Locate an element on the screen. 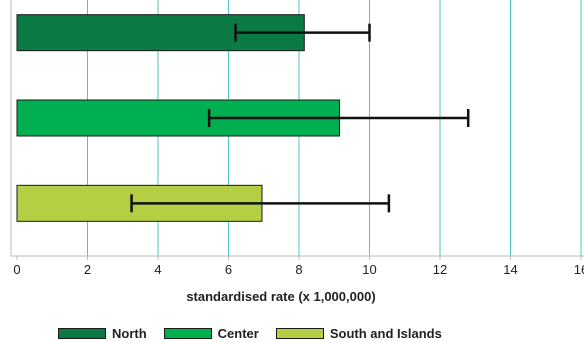  legend-swatch-south-and-islands is located at coordinates (299, 333).